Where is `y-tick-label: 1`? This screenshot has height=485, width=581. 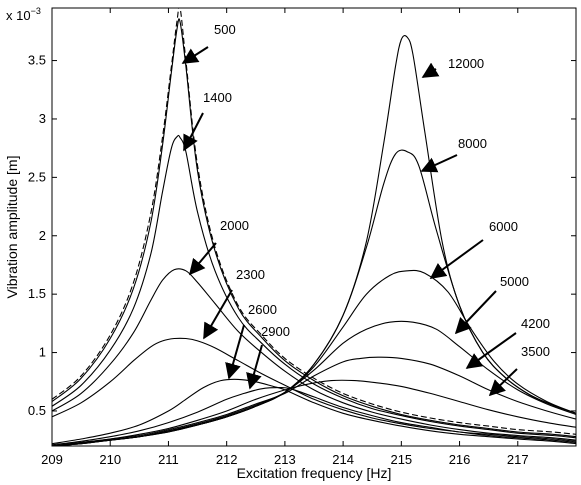 y-tick-label: 1 is located at coordinates (42, 352).